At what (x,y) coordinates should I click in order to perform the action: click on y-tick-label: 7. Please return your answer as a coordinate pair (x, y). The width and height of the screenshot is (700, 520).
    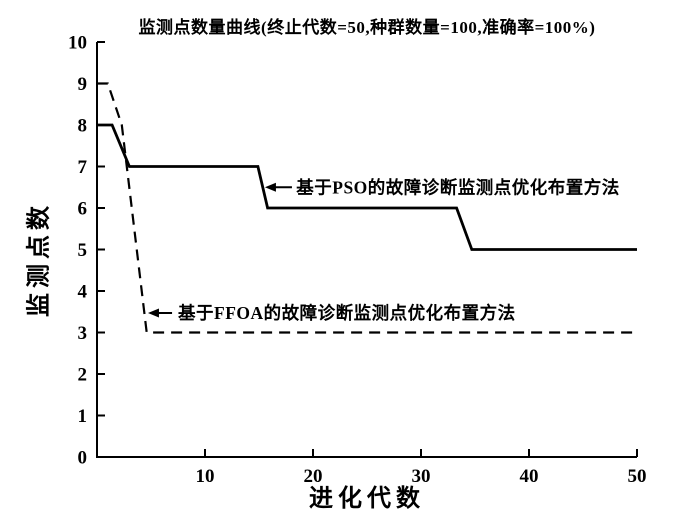
    Looking at the image, I should click on (83, 167).